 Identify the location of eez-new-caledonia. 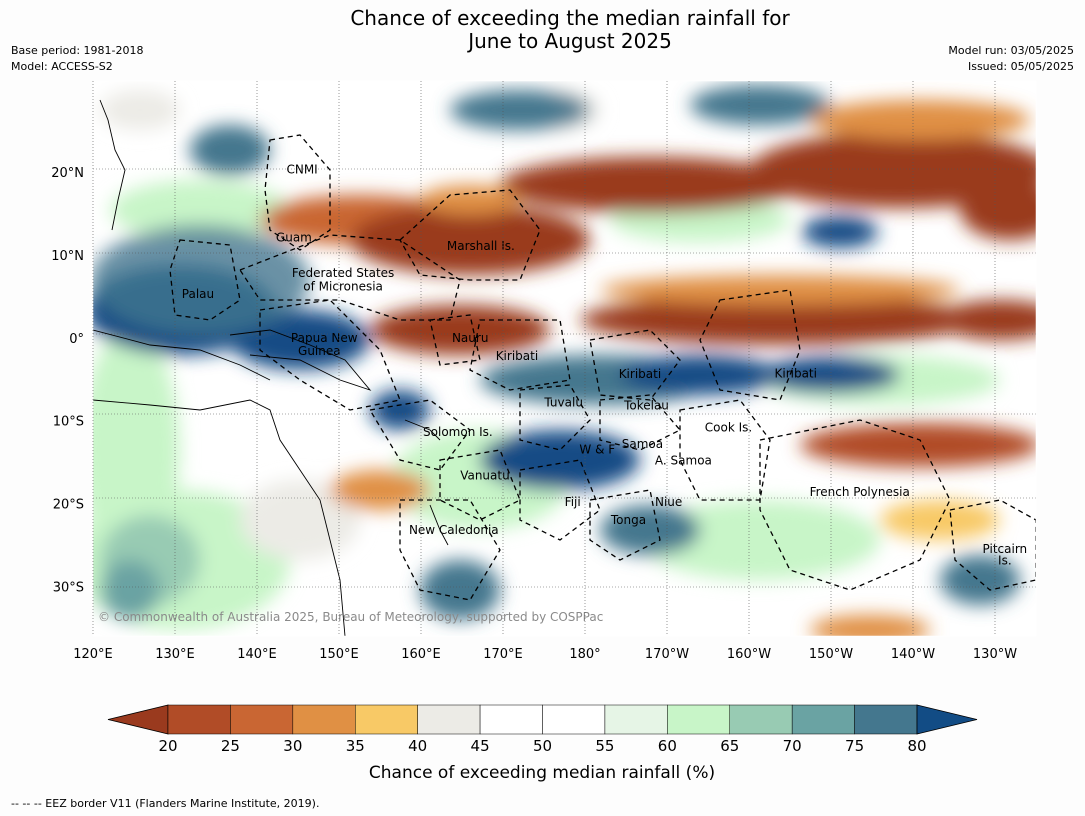
(450, 550).